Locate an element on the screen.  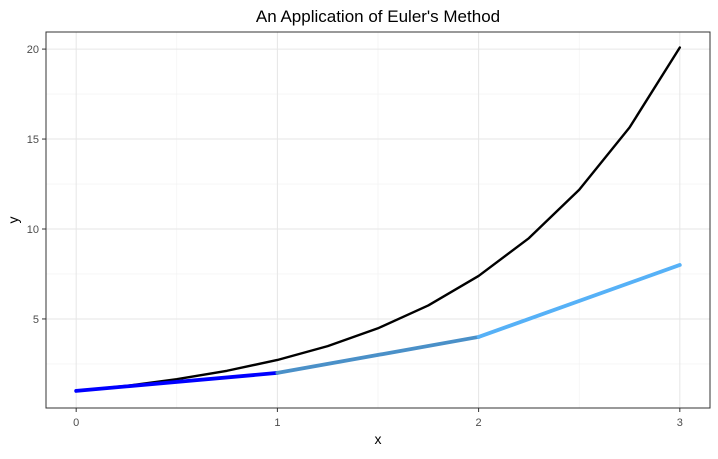
x-tick-label: 1 is located at coordinates (277, 423).